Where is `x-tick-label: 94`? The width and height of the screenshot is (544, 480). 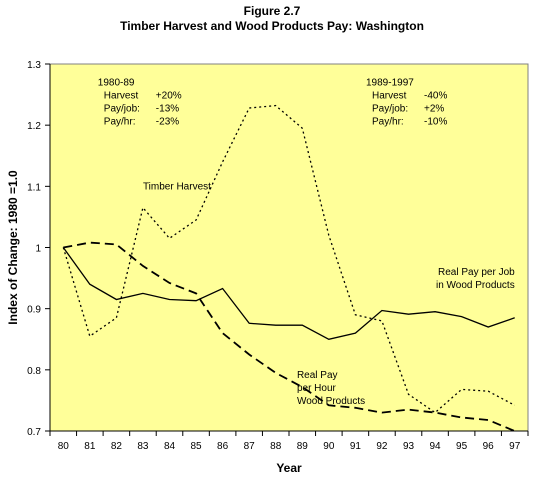
x-tick-label: 94 is located at coordinates (435, 446).